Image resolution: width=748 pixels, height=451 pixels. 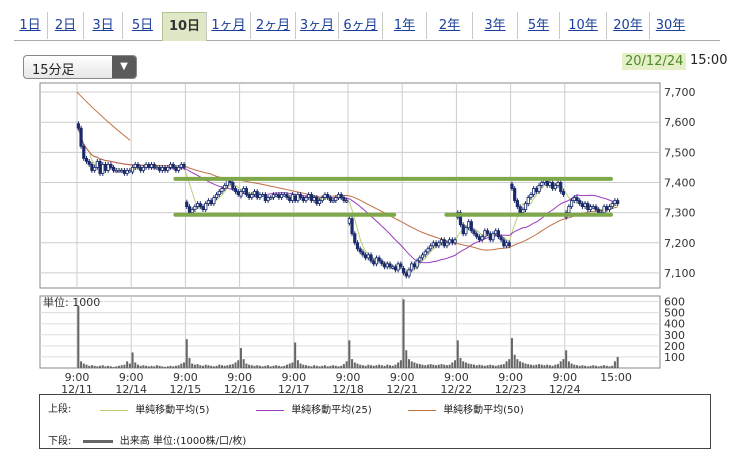 I want to click on tab-10: 1年, so click(x=404, y=25).